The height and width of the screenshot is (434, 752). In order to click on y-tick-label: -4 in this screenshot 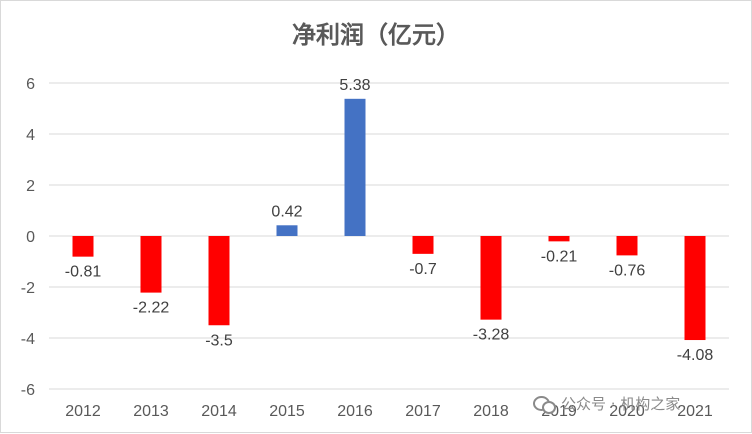, I will do `click(28, 339)`.